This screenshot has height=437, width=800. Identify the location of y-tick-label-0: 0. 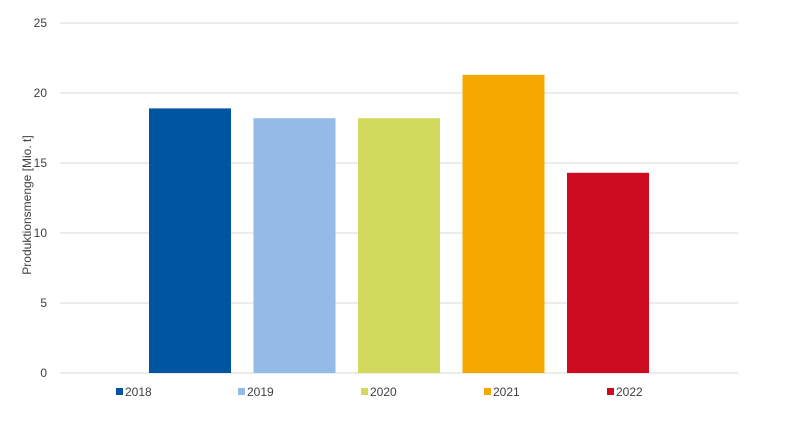
(43, 373).